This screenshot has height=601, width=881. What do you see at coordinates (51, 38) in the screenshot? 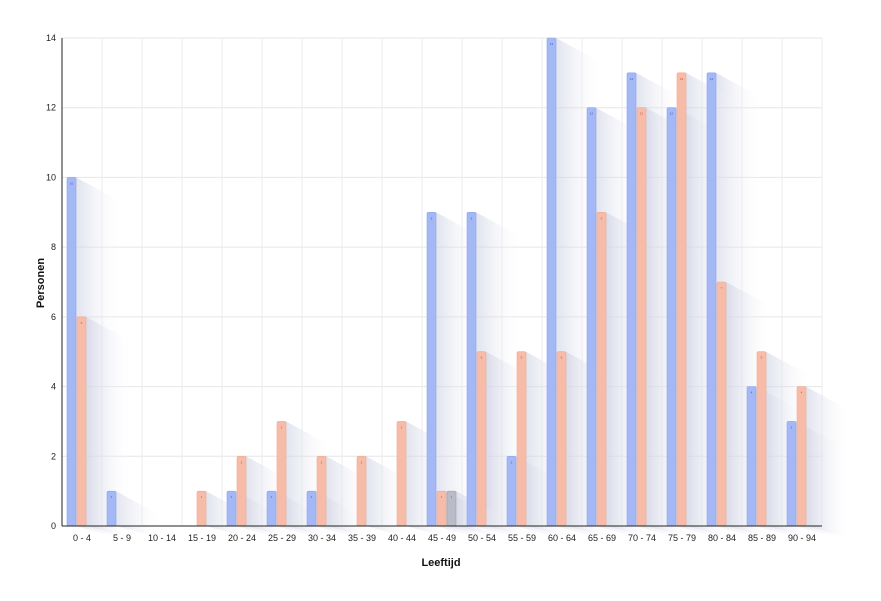
I see `y-tick-label: 14` at bounding box center [51, 38].